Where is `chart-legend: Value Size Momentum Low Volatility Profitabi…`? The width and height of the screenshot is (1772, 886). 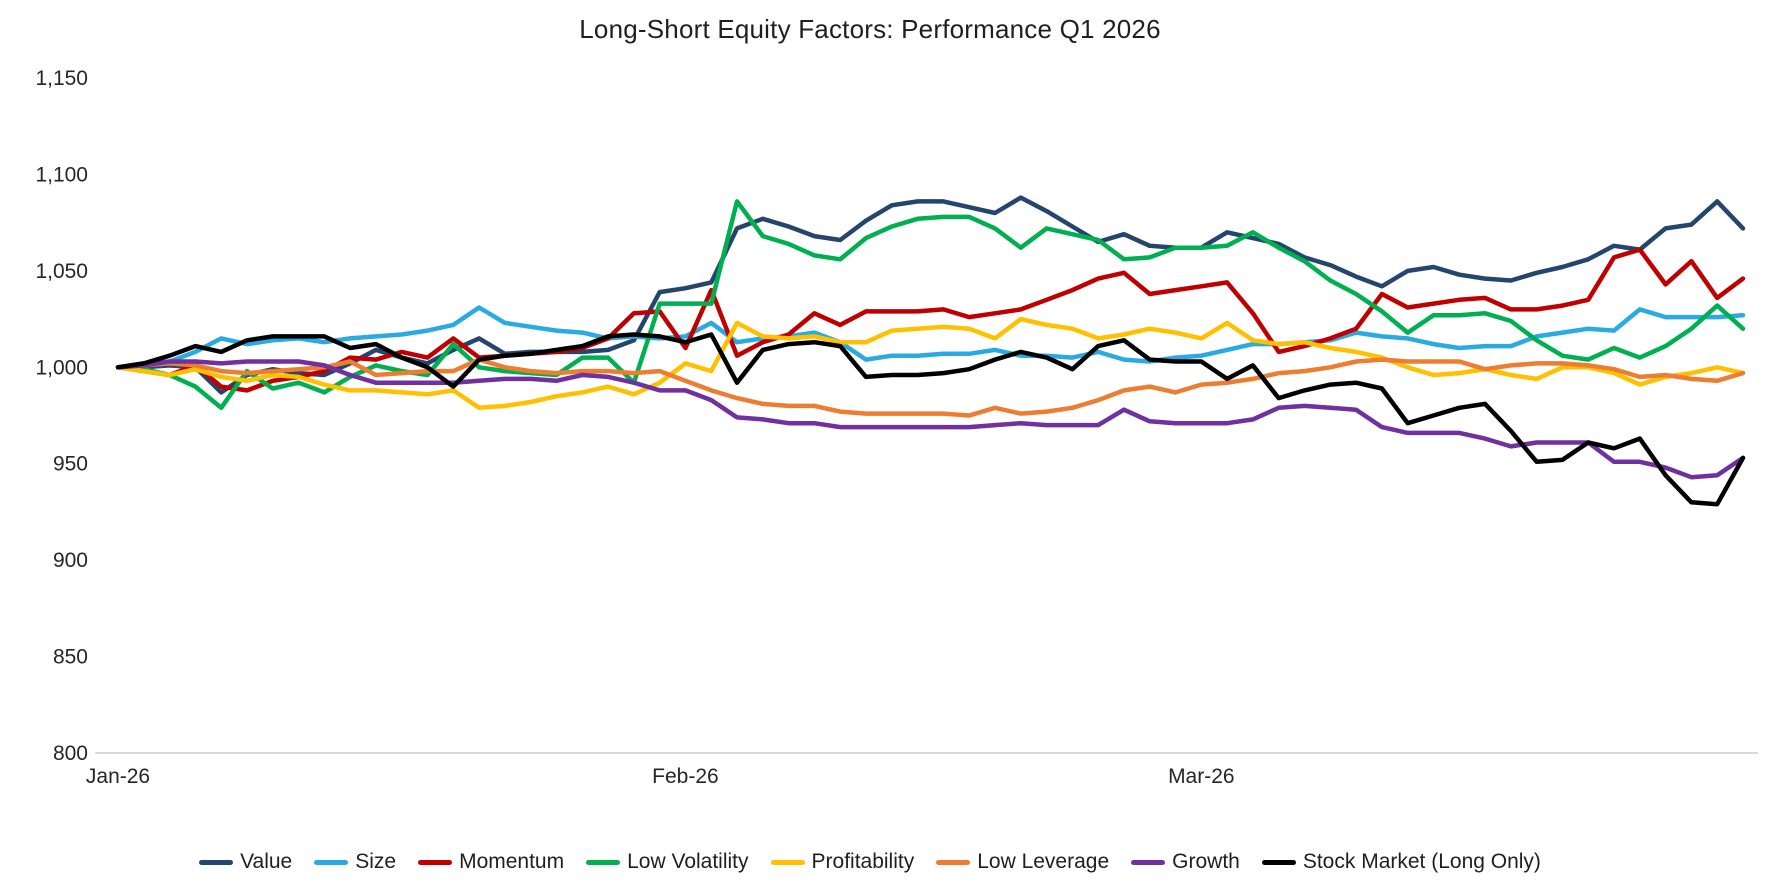 chart-legend: Value Size Momentum Low Volatility Profitabi… is located at coordinates (870, 862).